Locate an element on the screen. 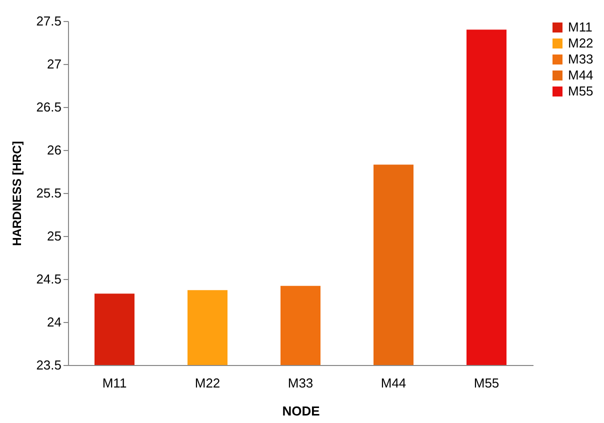  y-tick-label: 26 is located at coordinates (54, 150).